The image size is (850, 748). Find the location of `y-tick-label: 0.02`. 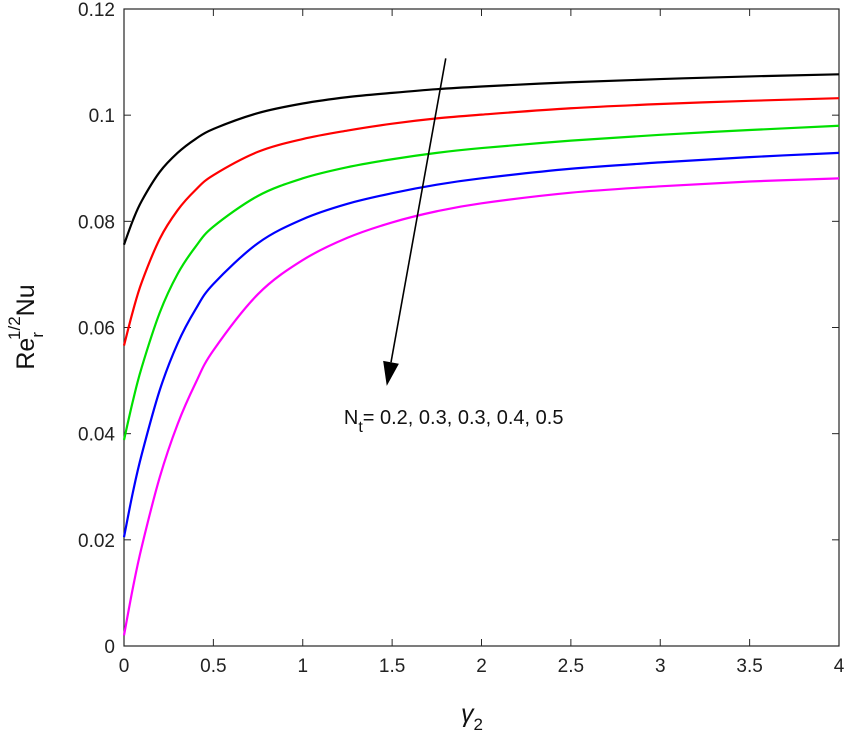

y-tick-label: 0.02 is located at coordinates (96, 541).